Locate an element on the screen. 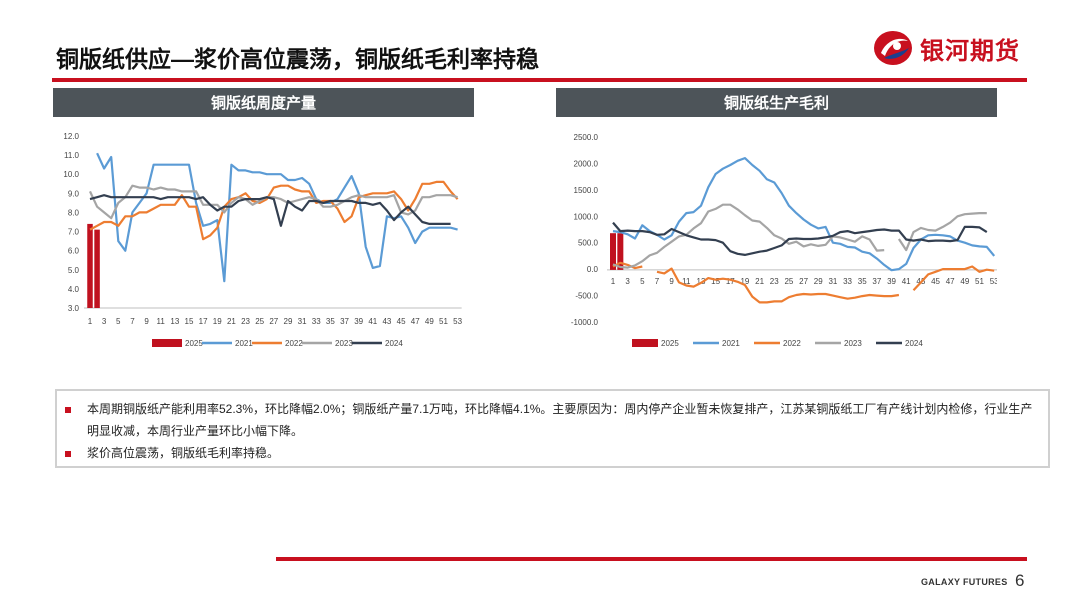 The image size is (1080, 607). y-tick-label: 11.0 is located at coordinates (72, 155).